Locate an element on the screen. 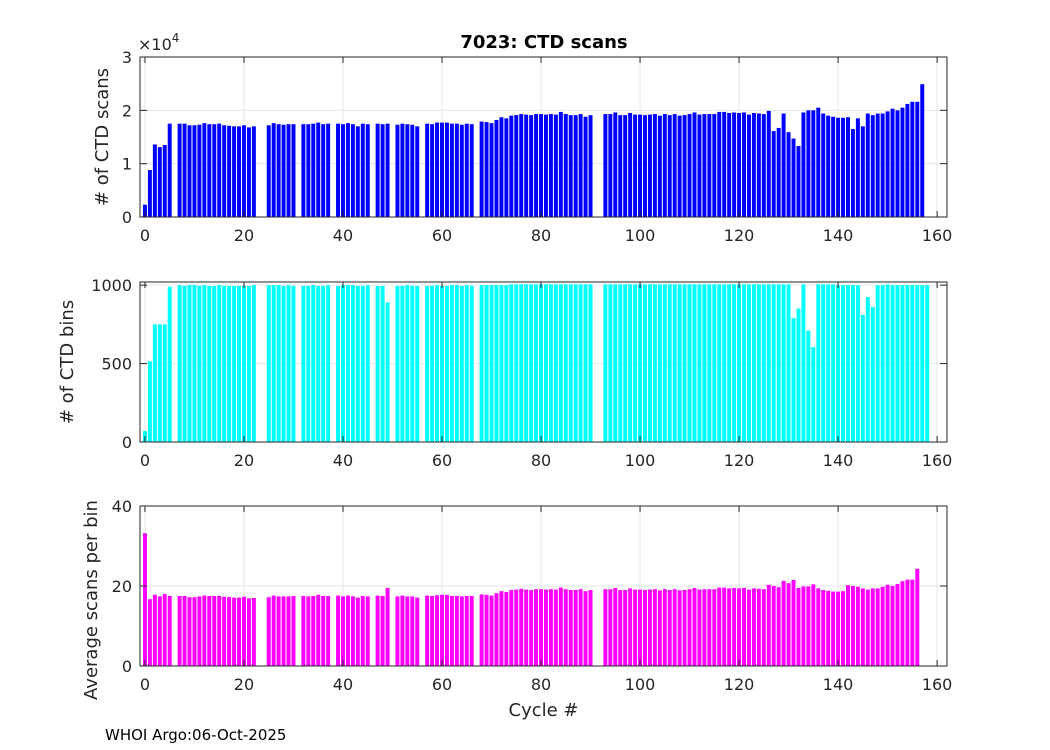  y-tick-label: 40 is located at coordinates (122, 506).